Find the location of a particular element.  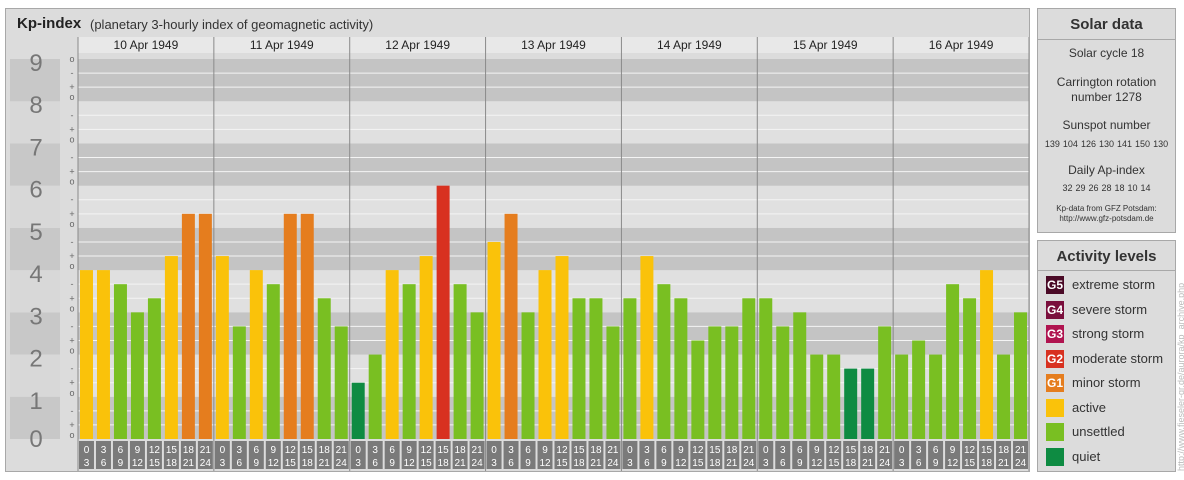

hour-label-start: 15 is located at coordinates (444, 450).